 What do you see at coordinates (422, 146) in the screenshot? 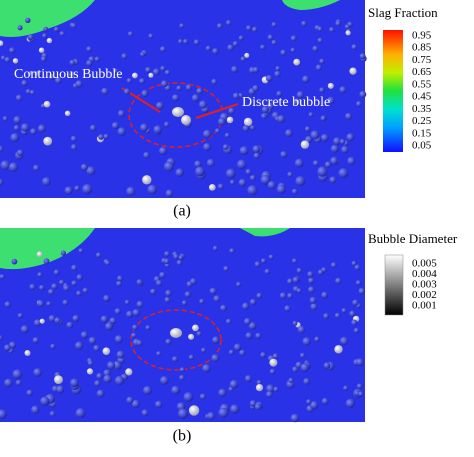
I see `colorbar-tick-label: 0.05` at bounding box center [422, 146].